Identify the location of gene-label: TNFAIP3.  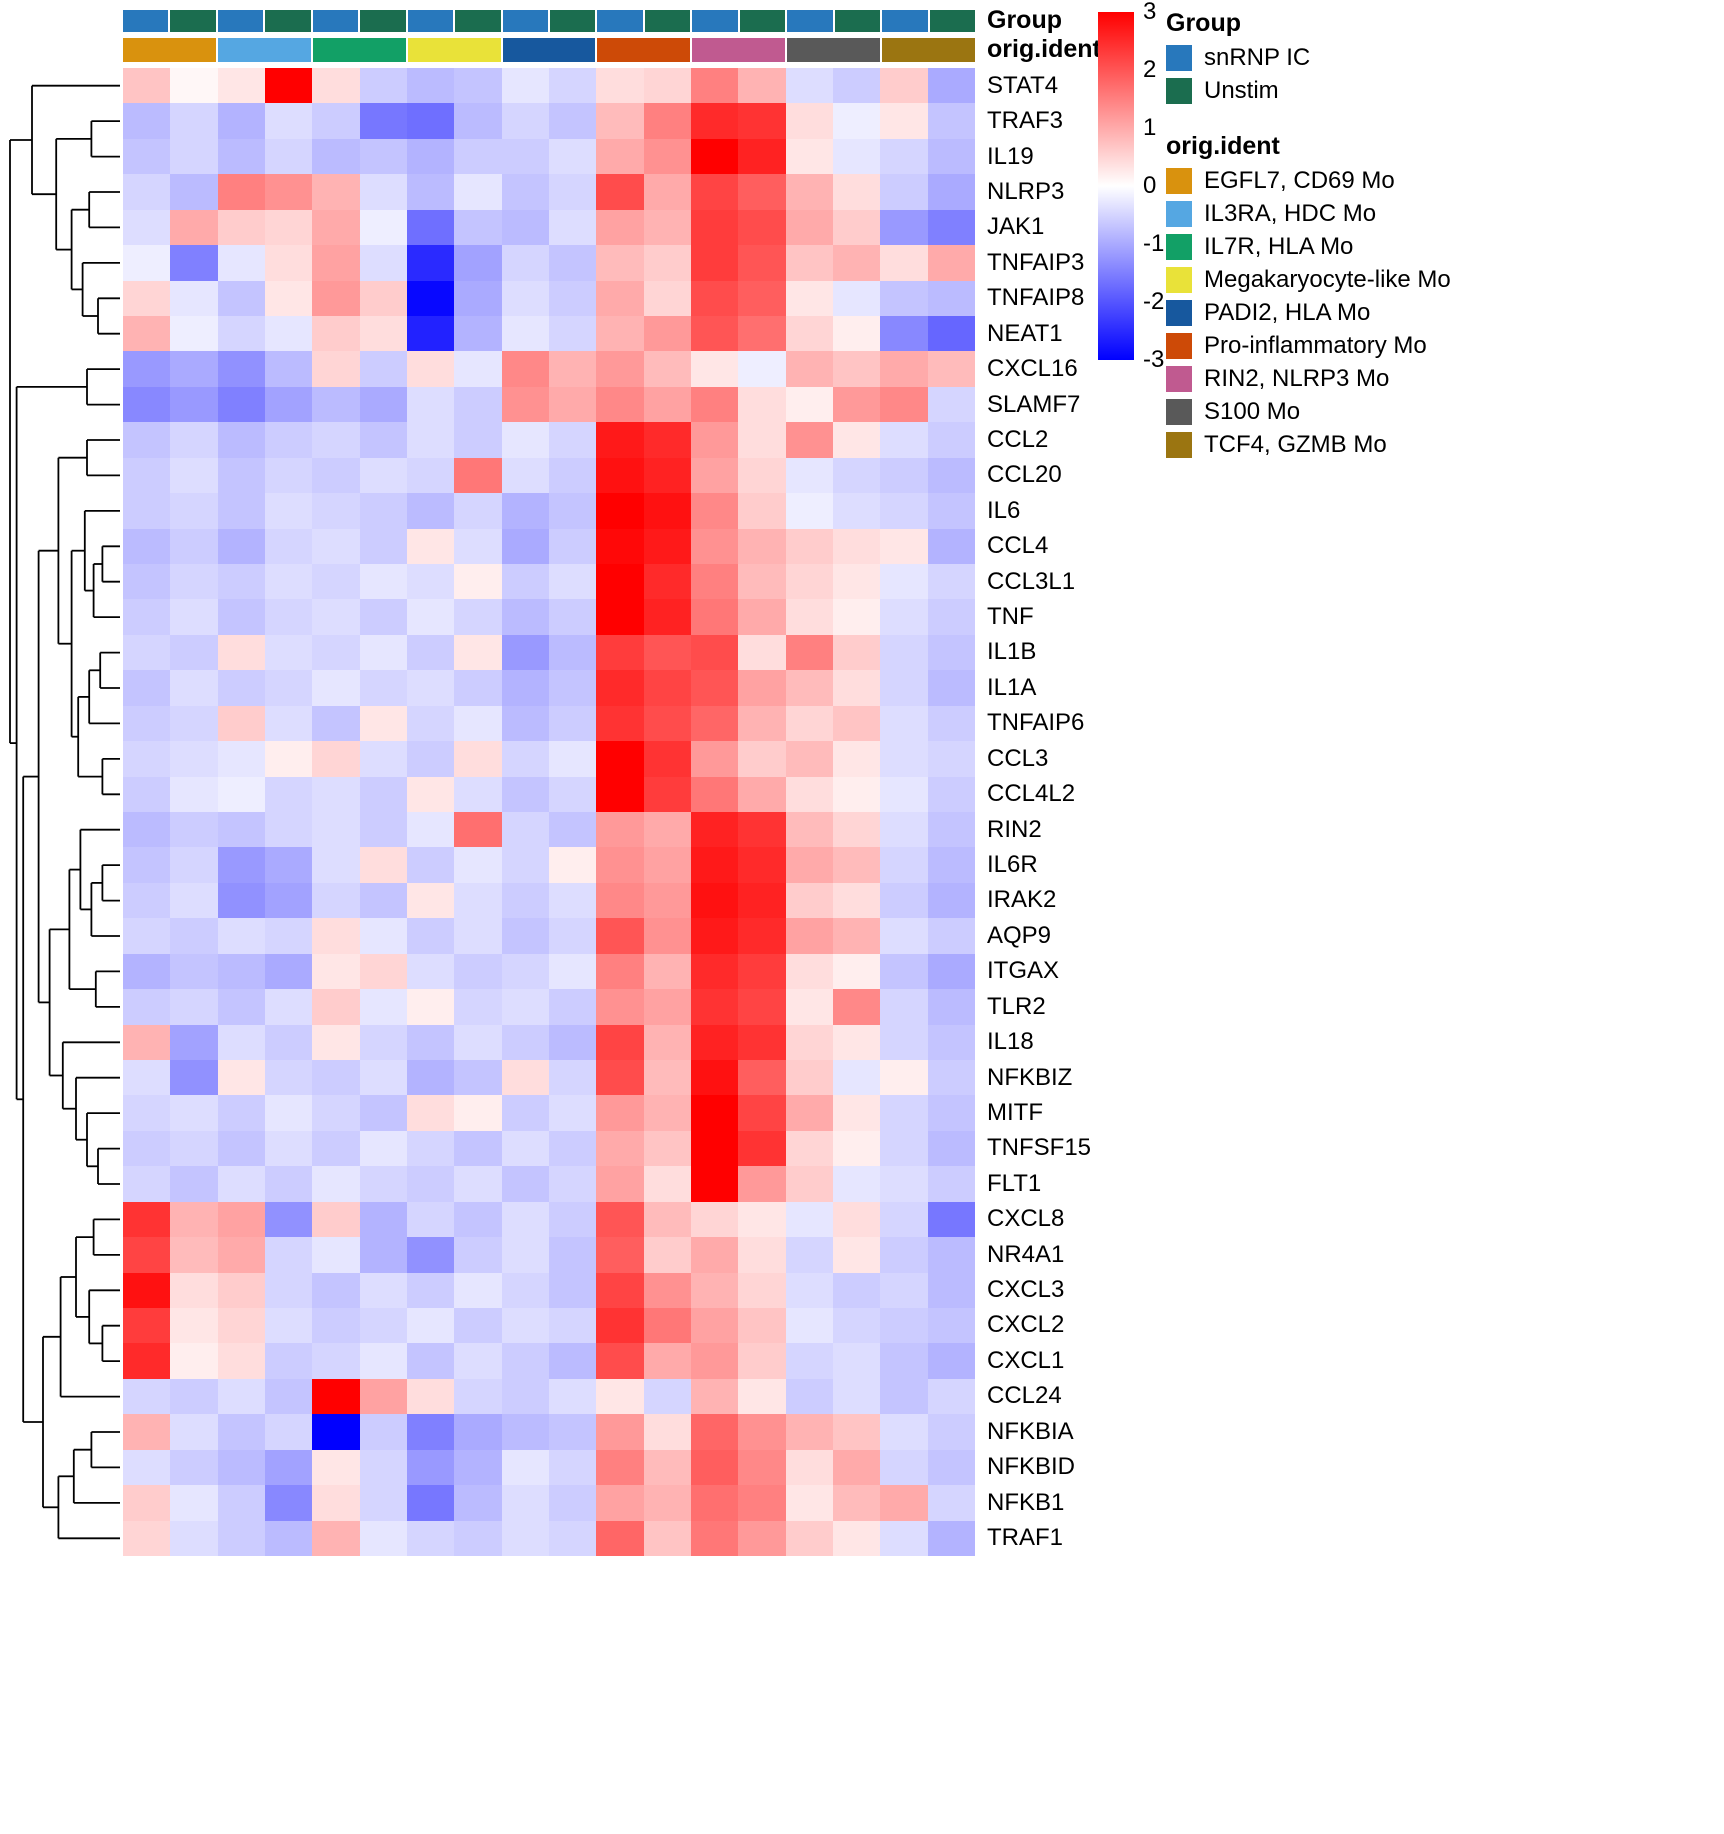
(1036, 262).